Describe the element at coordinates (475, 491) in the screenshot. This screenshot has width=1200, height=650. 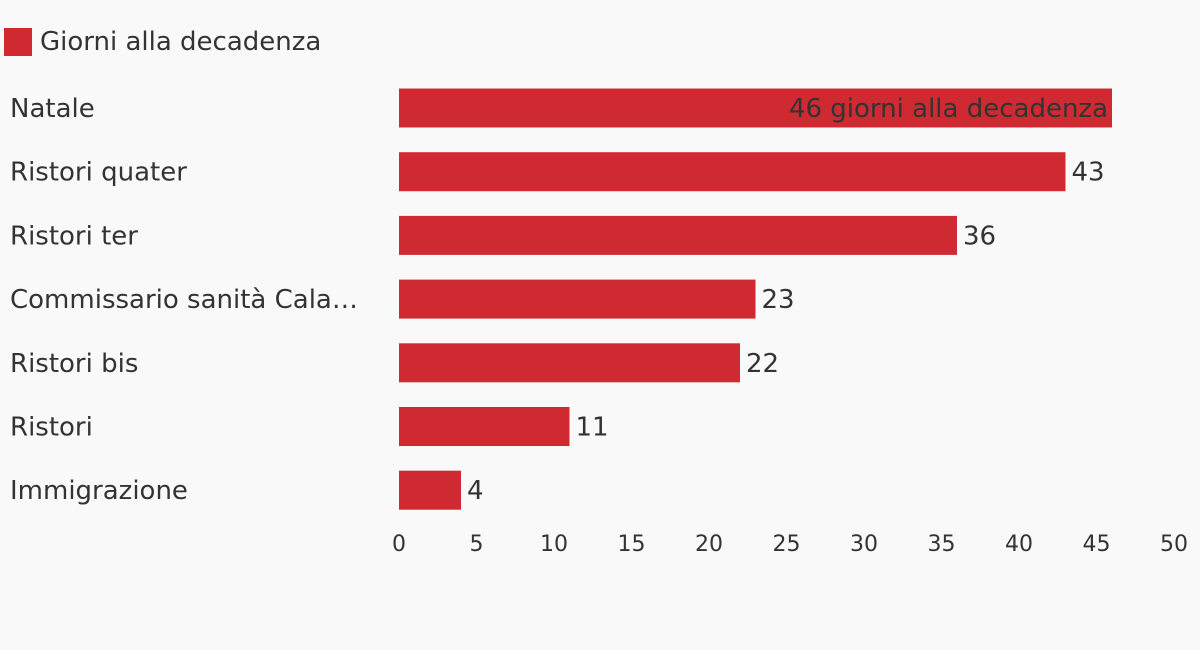
I see `value-label: 4` at that location.